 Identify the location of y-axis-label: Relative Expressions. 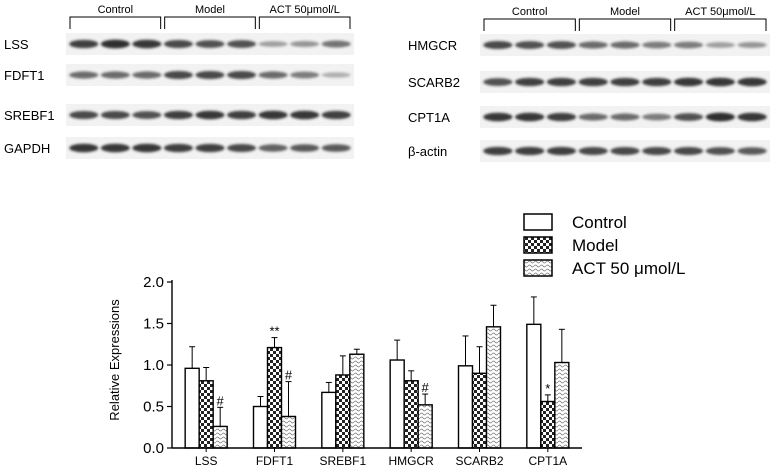
(114, 360).